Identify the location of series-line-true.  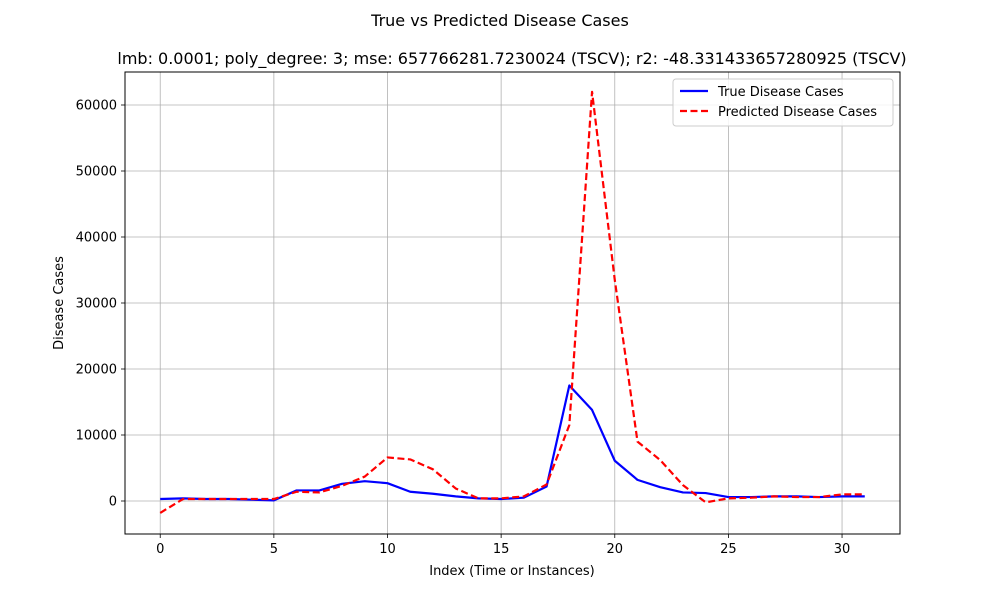
(512, 443).